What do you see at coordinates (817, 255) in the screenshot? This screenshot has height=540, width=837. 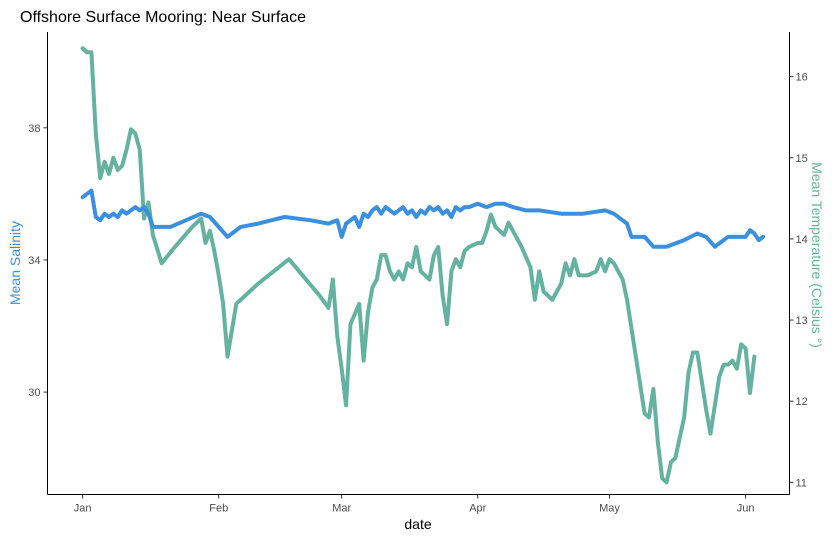 I see `y-right-axis-title: Mean Temperature (Celsius °)` at bounding box center [817, 255].